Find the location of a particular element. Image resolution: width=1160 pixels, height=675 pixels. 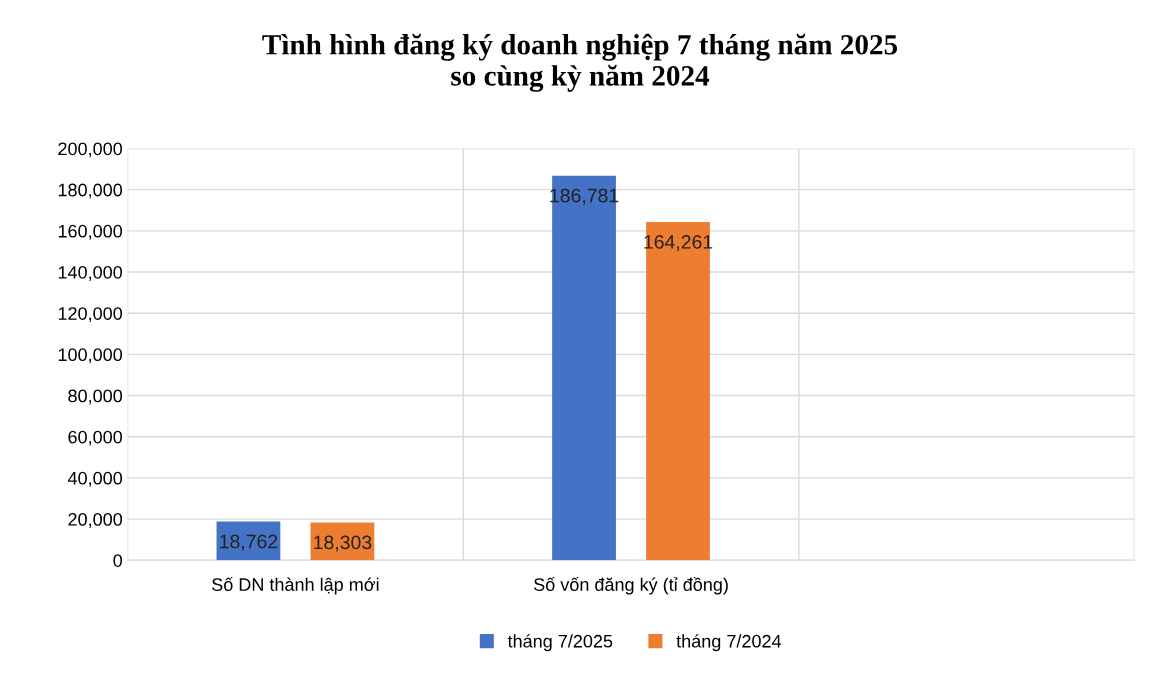

y-tick-label: 20,000 is located at coordinates (95, 520).